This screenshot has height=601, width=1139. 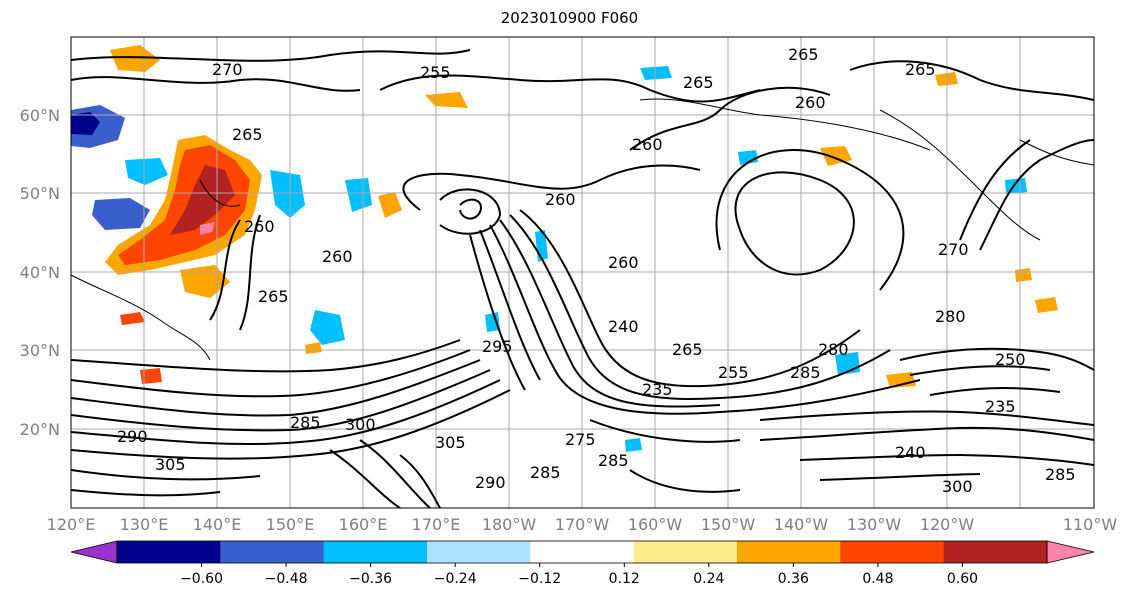 I want to click on lon-label: 160°W, so click(x=655, y=524).